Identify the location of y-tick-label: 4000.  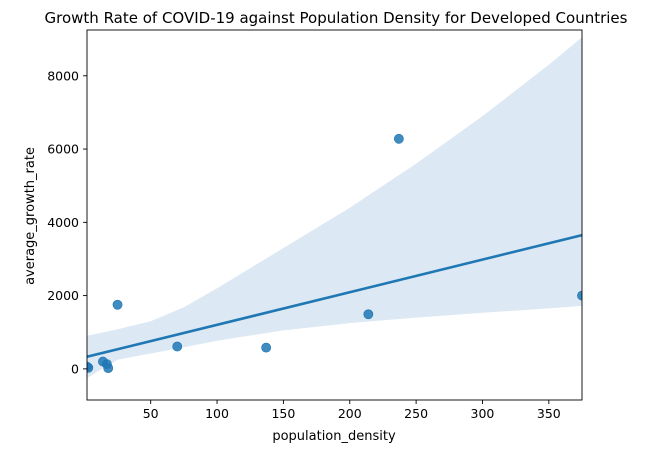
(63, 222).